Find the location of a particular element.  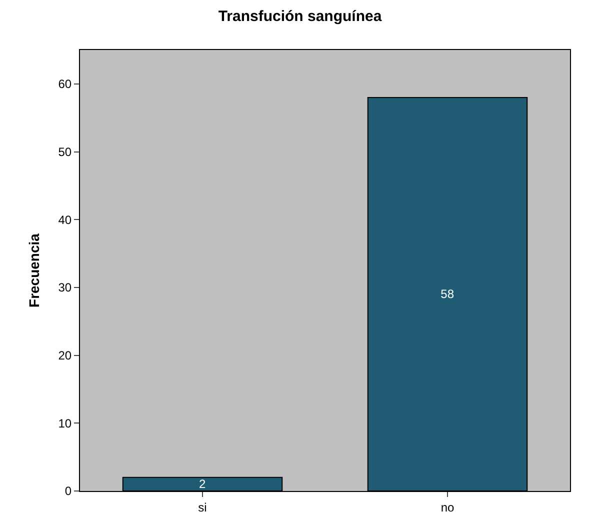

data-label: 2 is located at coordinates (202, 484).